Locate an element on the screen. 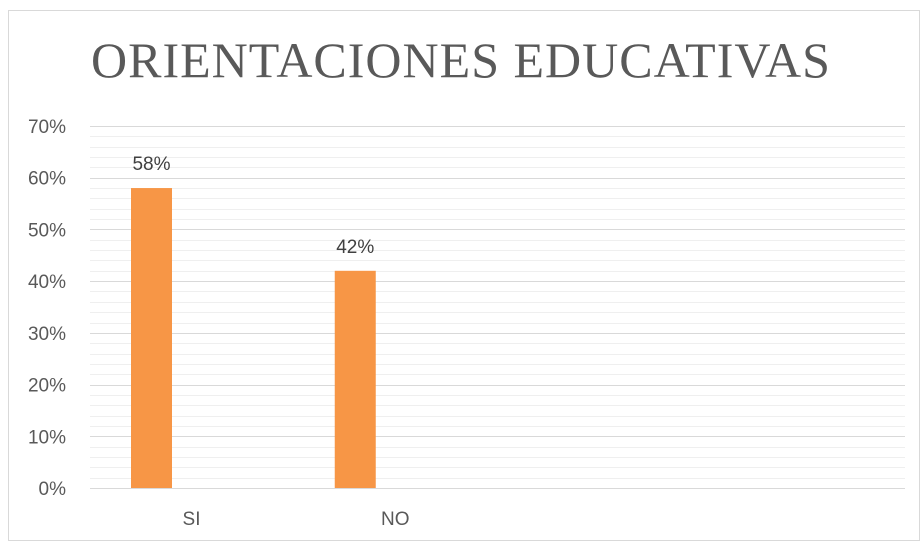  y-tick-label: 30% is located at coordinates (47, 334).